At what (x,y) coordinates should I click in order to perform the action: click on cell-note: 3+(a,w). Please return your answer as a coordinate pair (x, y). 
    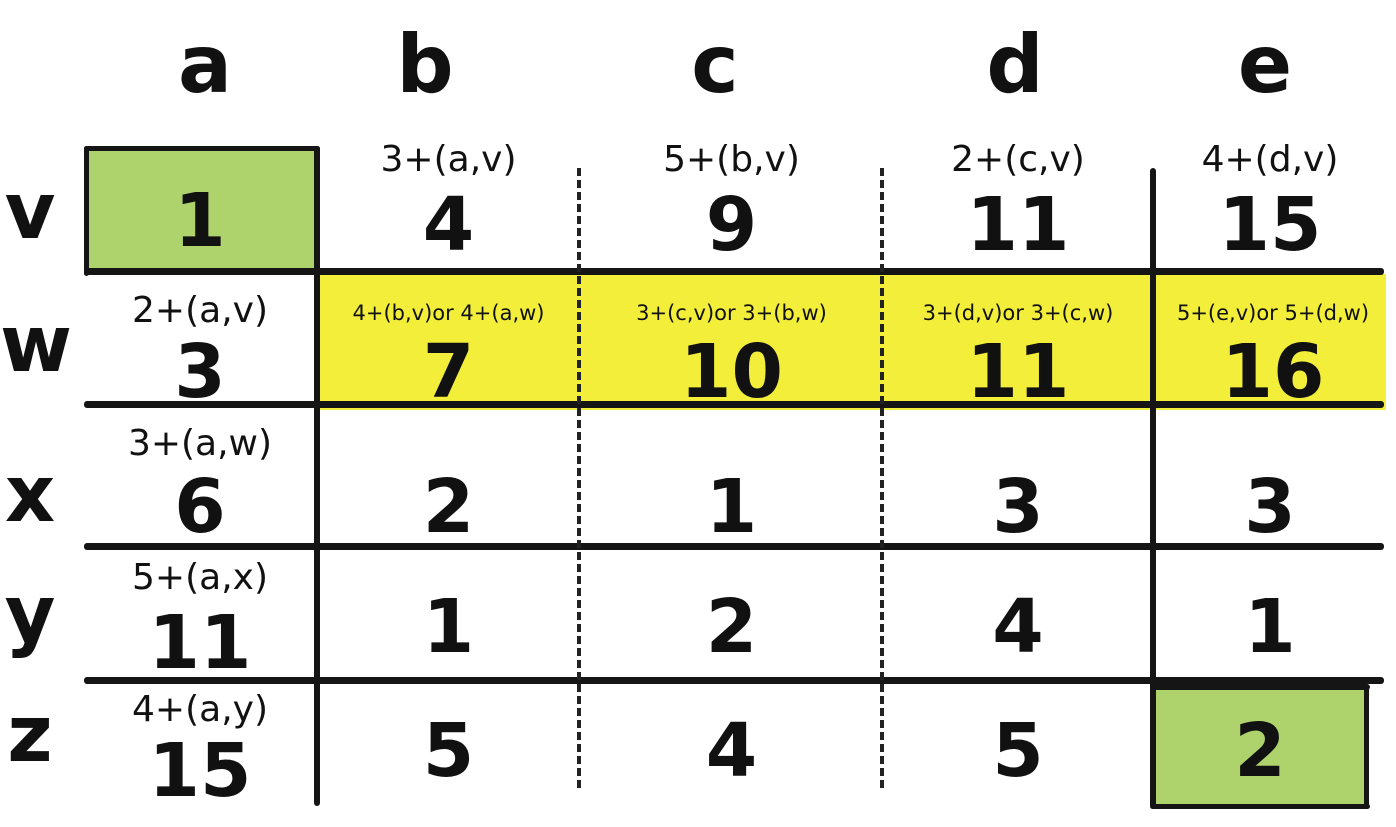
    Looking at the image, I should click on (200, 443).